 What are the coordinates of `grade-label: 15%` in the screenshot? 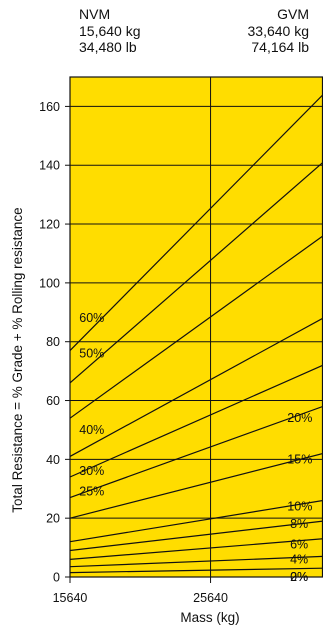 It's located at (299, 459).